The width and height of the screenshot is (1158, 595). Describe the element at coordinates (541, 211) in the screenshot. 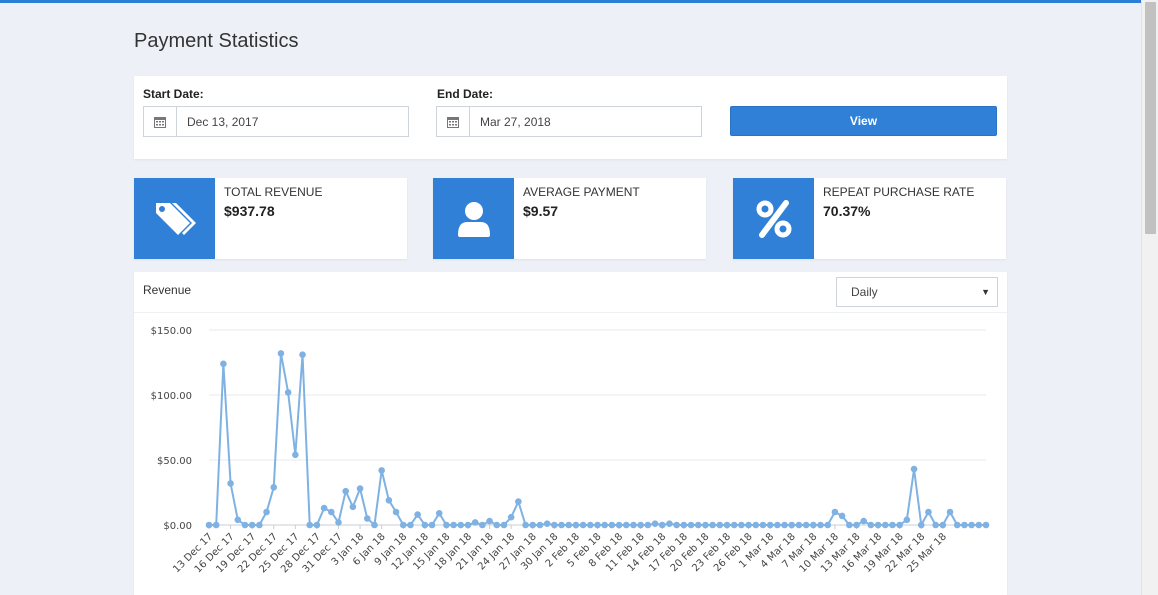

I see `stat-value: $9.57` at that location.